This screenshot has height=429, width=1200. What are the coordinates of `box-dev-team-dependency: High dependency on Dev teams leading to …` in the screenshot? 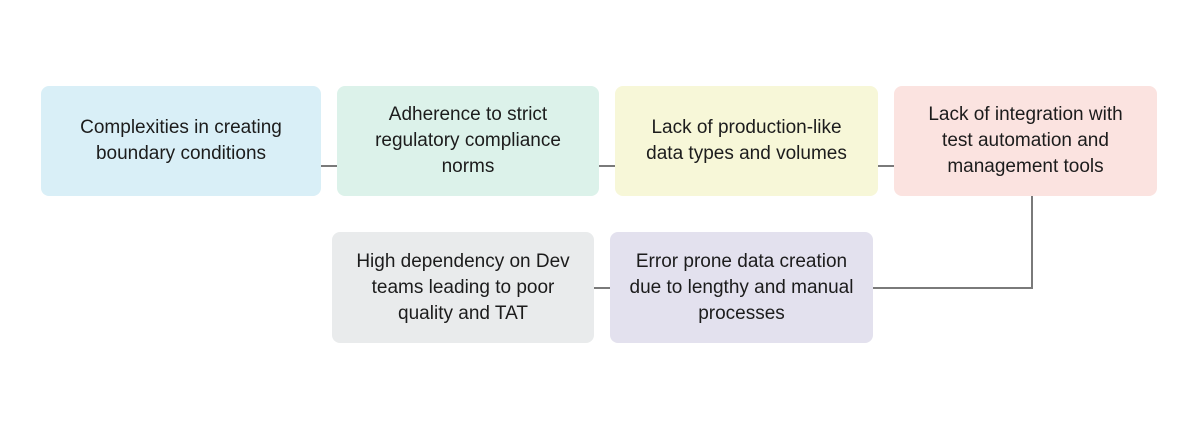 It's located at (463, 287).